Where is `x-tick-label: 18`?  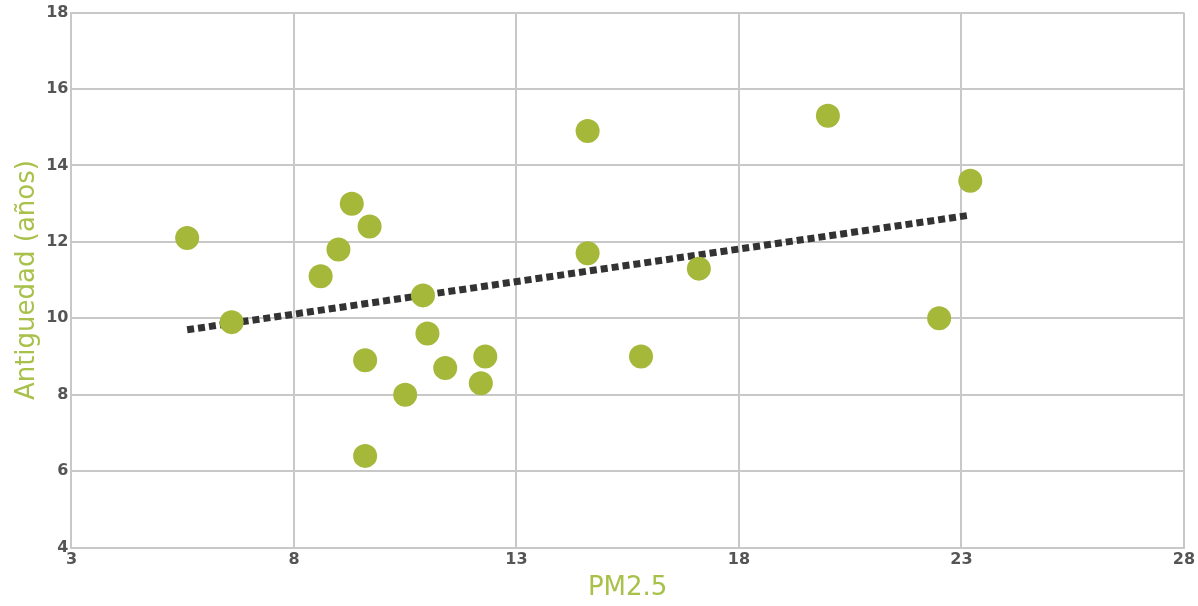 x-tick-label: 18 is located at coordinates (739, 559).